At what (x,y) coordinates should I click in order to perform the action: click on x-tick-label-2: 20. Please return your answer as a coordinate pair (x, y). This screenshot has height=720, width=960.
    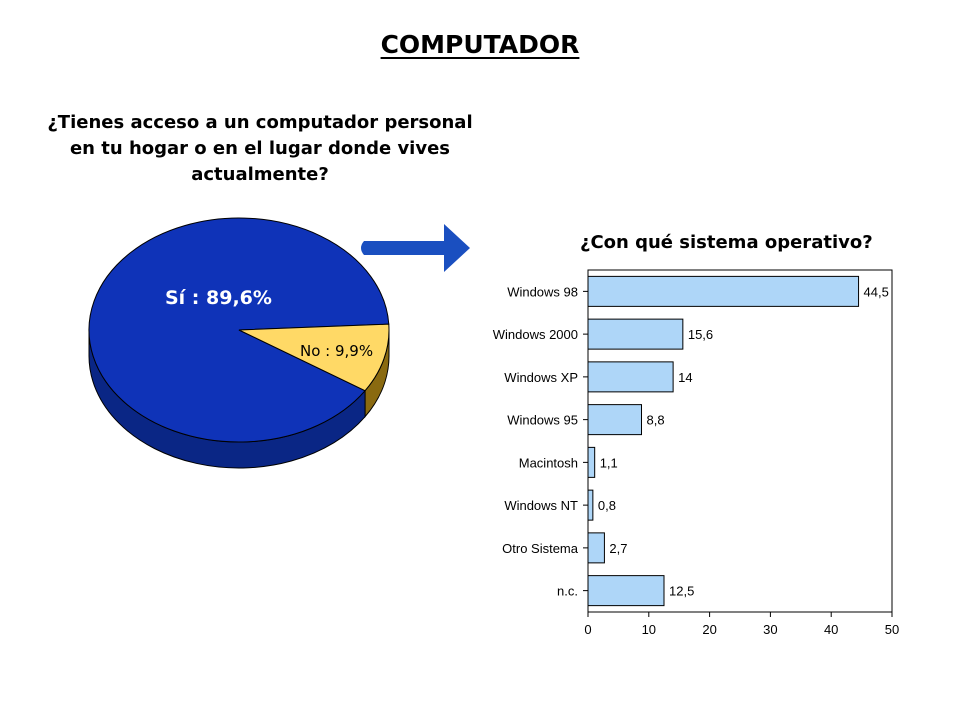
    Looking at the image, I should click on (709, 629).